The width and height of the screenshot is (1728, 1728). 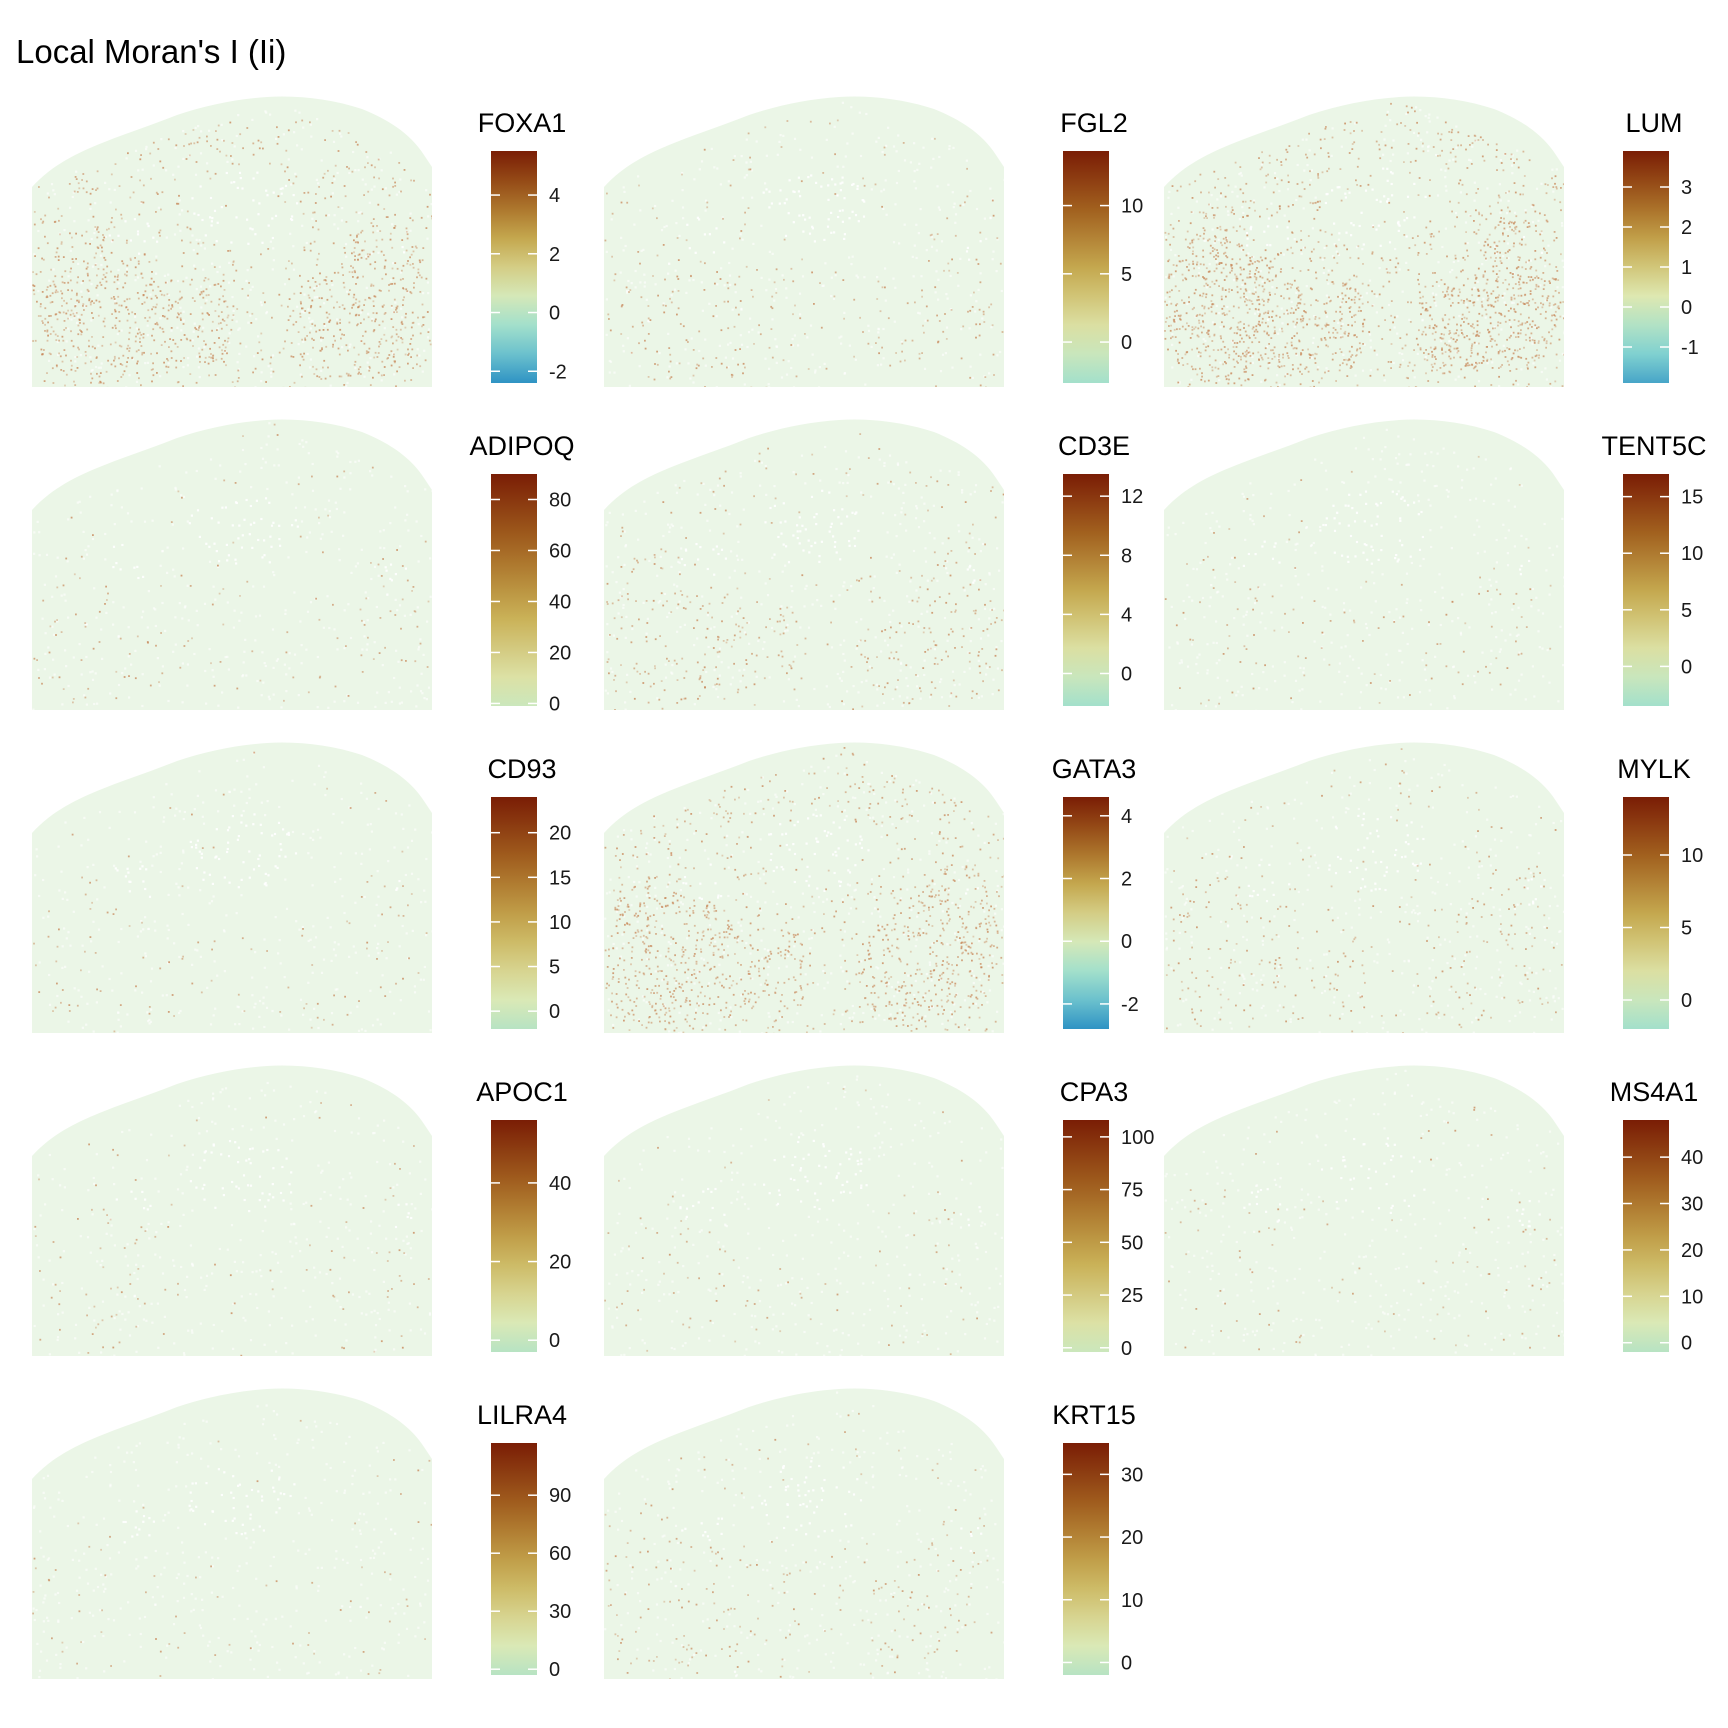 What do you see at coordinates (1653, 446) in the screenshot?
I see `legend-title: TENT5C` at bounding box center [1653, 446].